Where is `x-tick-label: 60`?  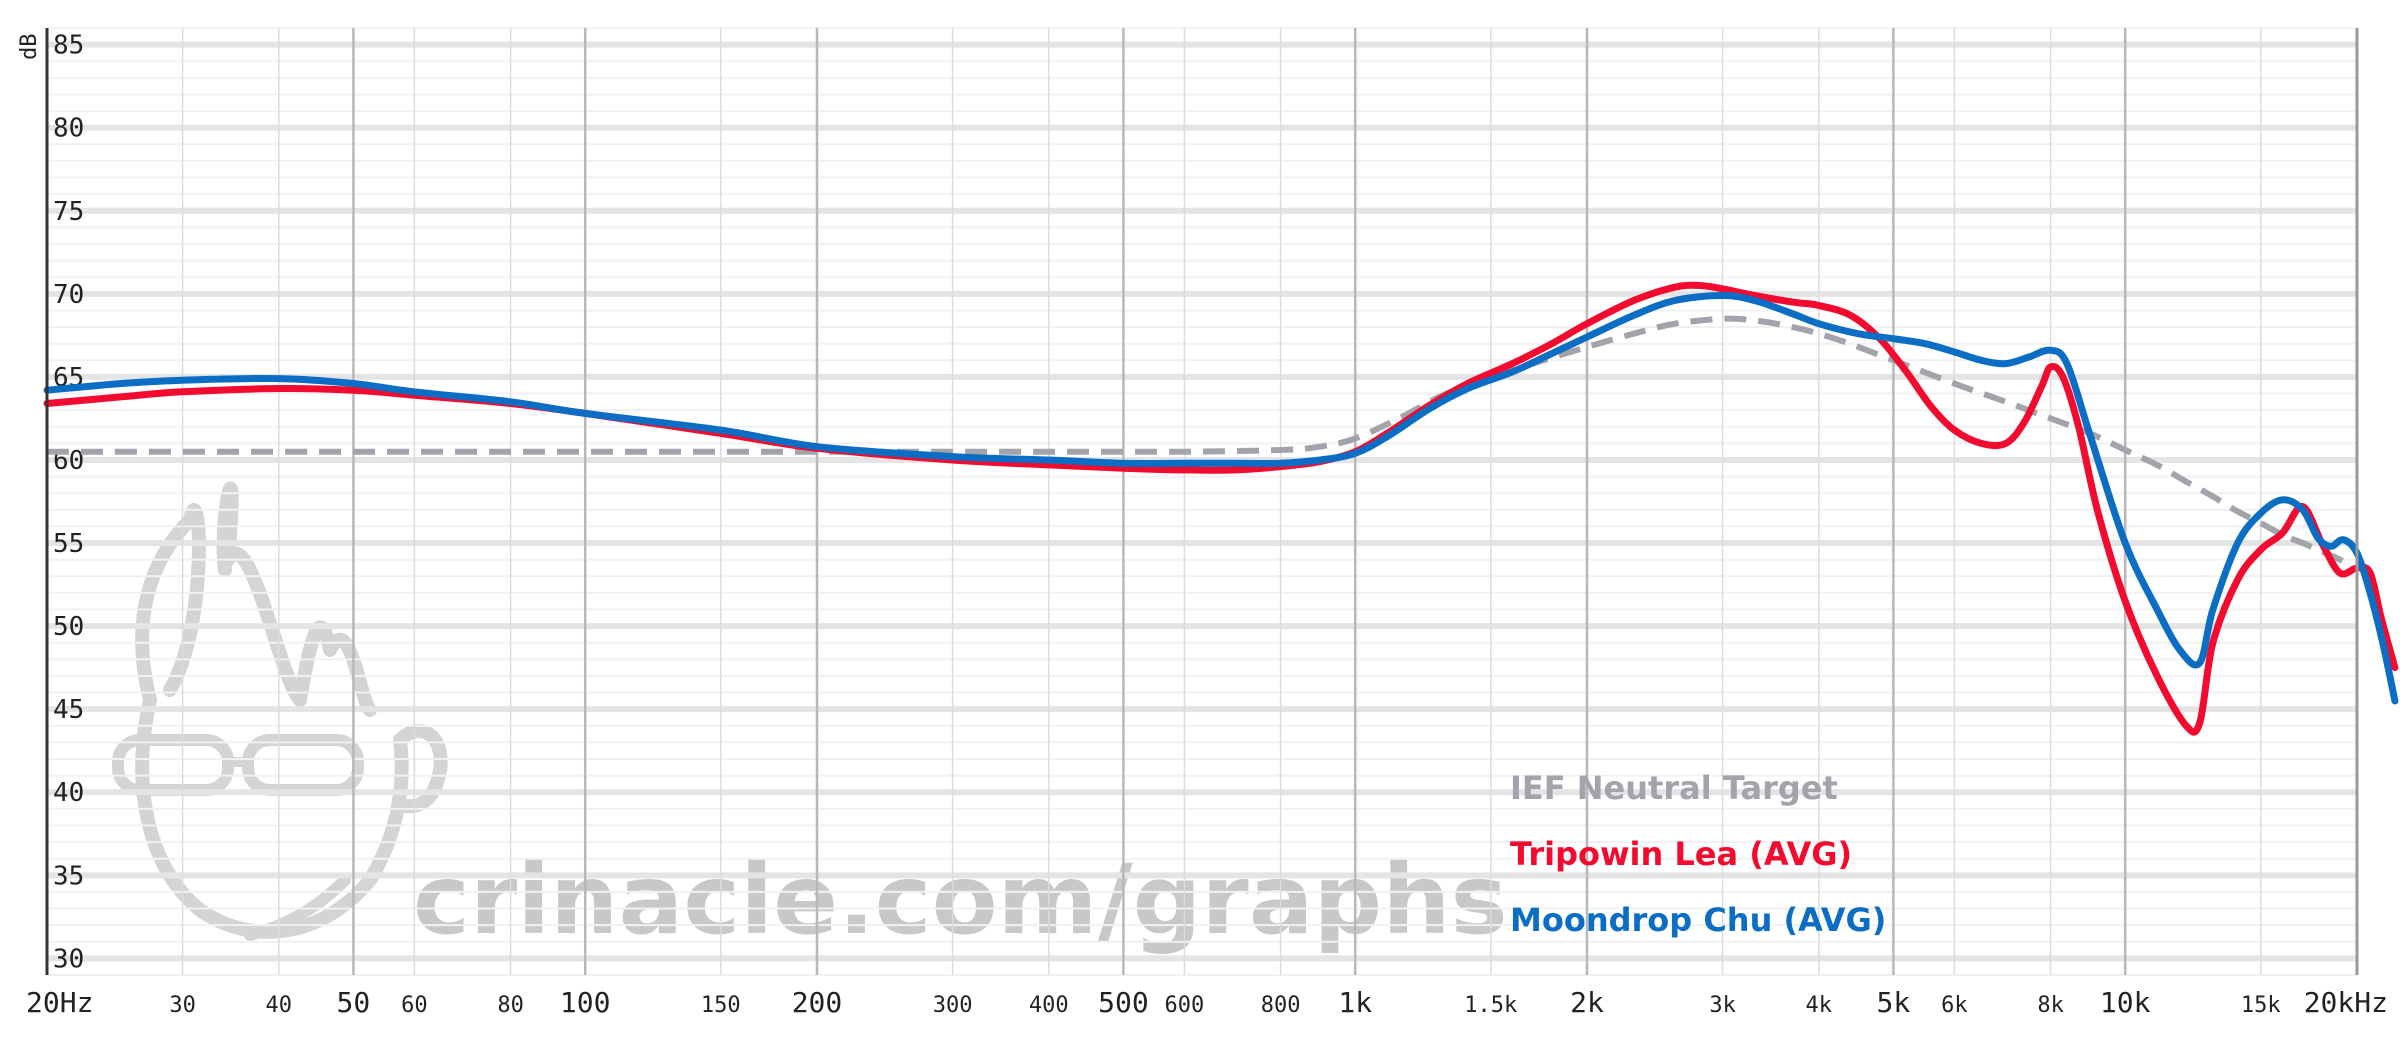
x-tick-label: 60 is located at coordinates (414, 1005).